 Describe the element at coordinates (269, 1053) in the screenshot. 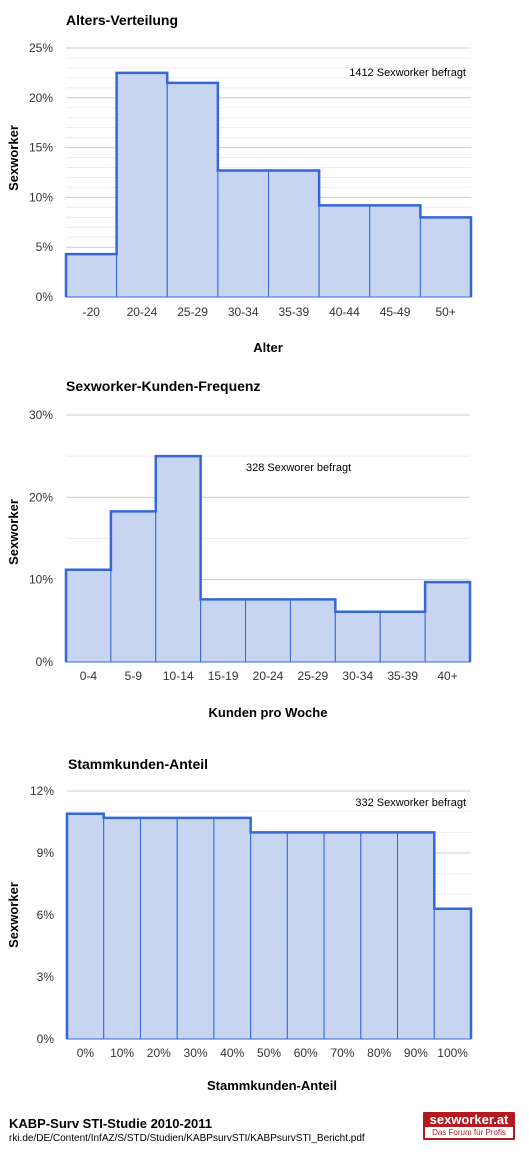

I see `x-tick-label: 50%` at that location.